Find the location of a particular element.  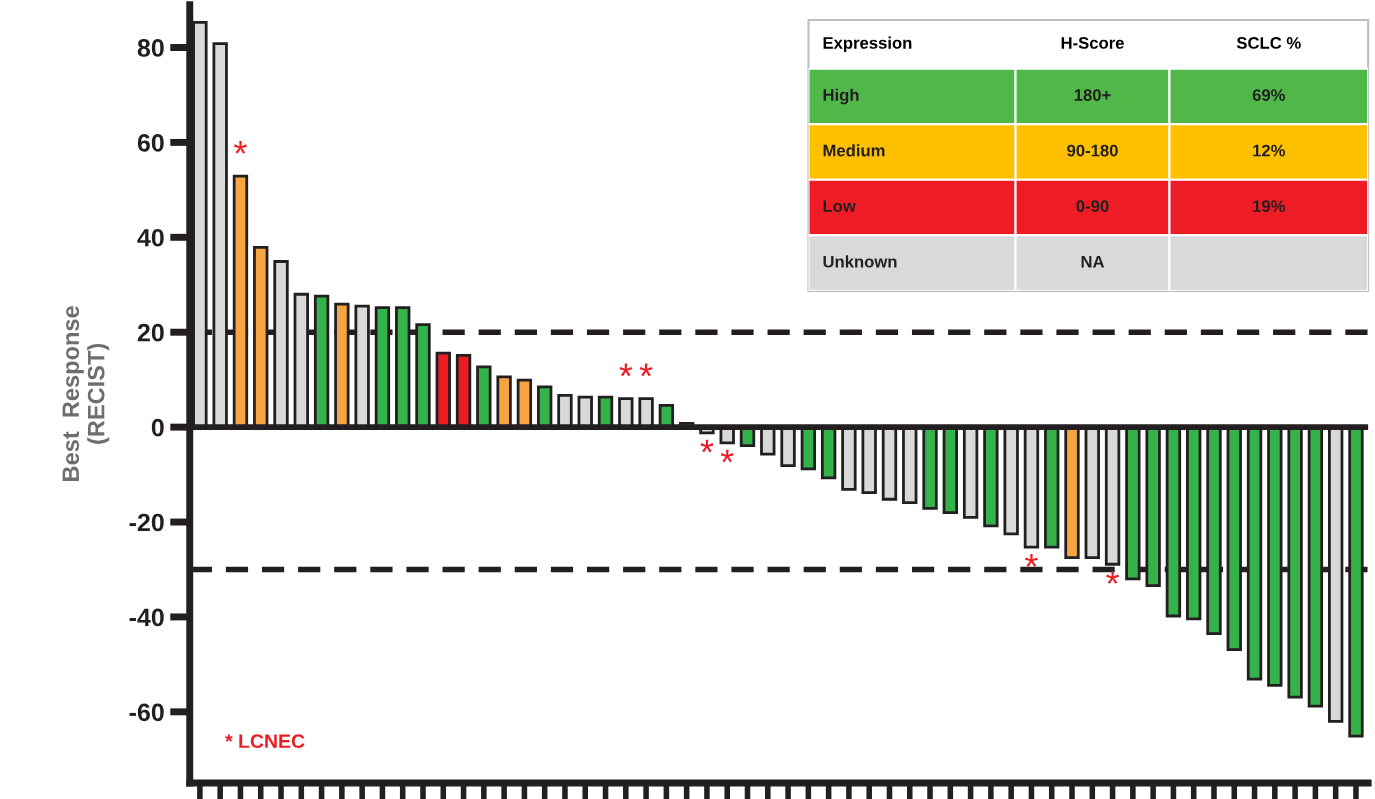

annotation: 180+ is located at coordinates (1092, 95).